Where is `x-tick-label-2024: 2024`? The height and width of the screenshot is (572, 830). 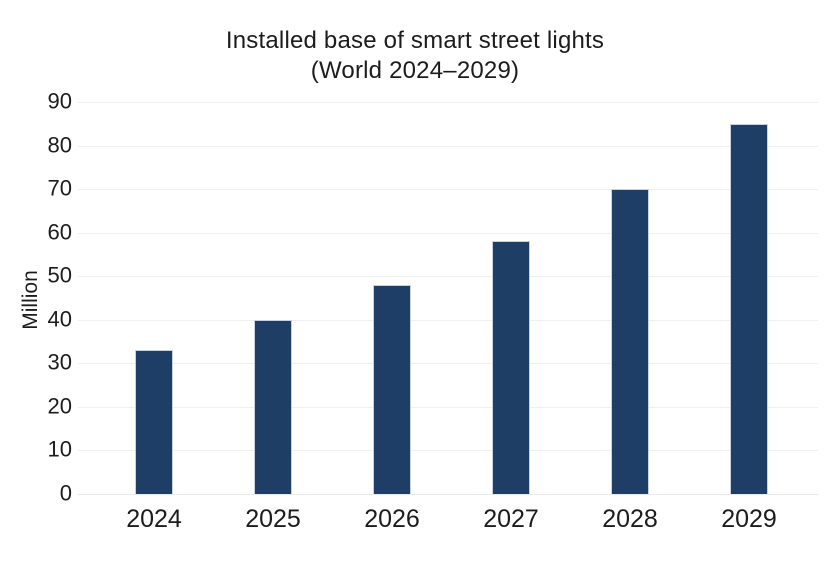
x-tick-label-2024: 2024 is located at coordinates (154, 519).